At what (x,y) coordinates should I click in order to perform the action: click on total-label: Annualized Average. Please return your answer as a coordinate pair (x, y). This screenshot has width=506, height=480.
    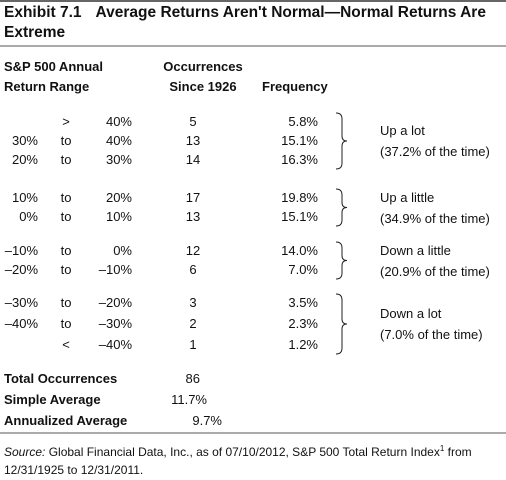
    Looking at the image, I should click on (66, 420).